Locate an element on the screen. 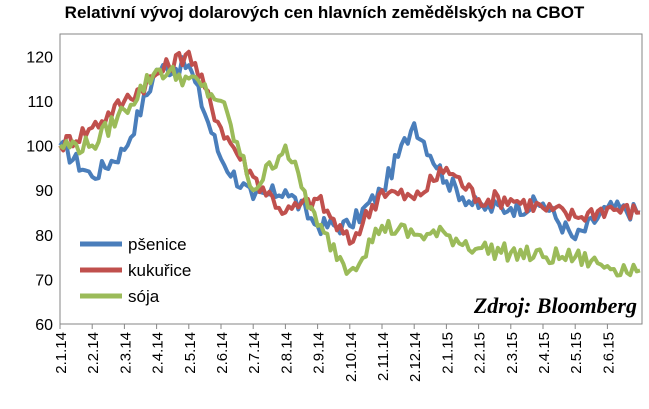 This screenshot has height=409, width=649. y-axis: 60 70 80 90 100 110 120 is located at coordinates (39, 191).